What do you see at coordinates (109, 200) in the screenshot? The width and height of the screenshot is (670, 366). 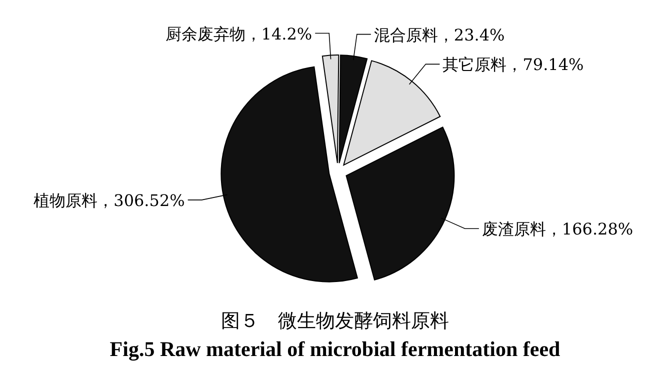 I see `slice-label: 植物原料，306.52%` at bounding box center [109, 200].